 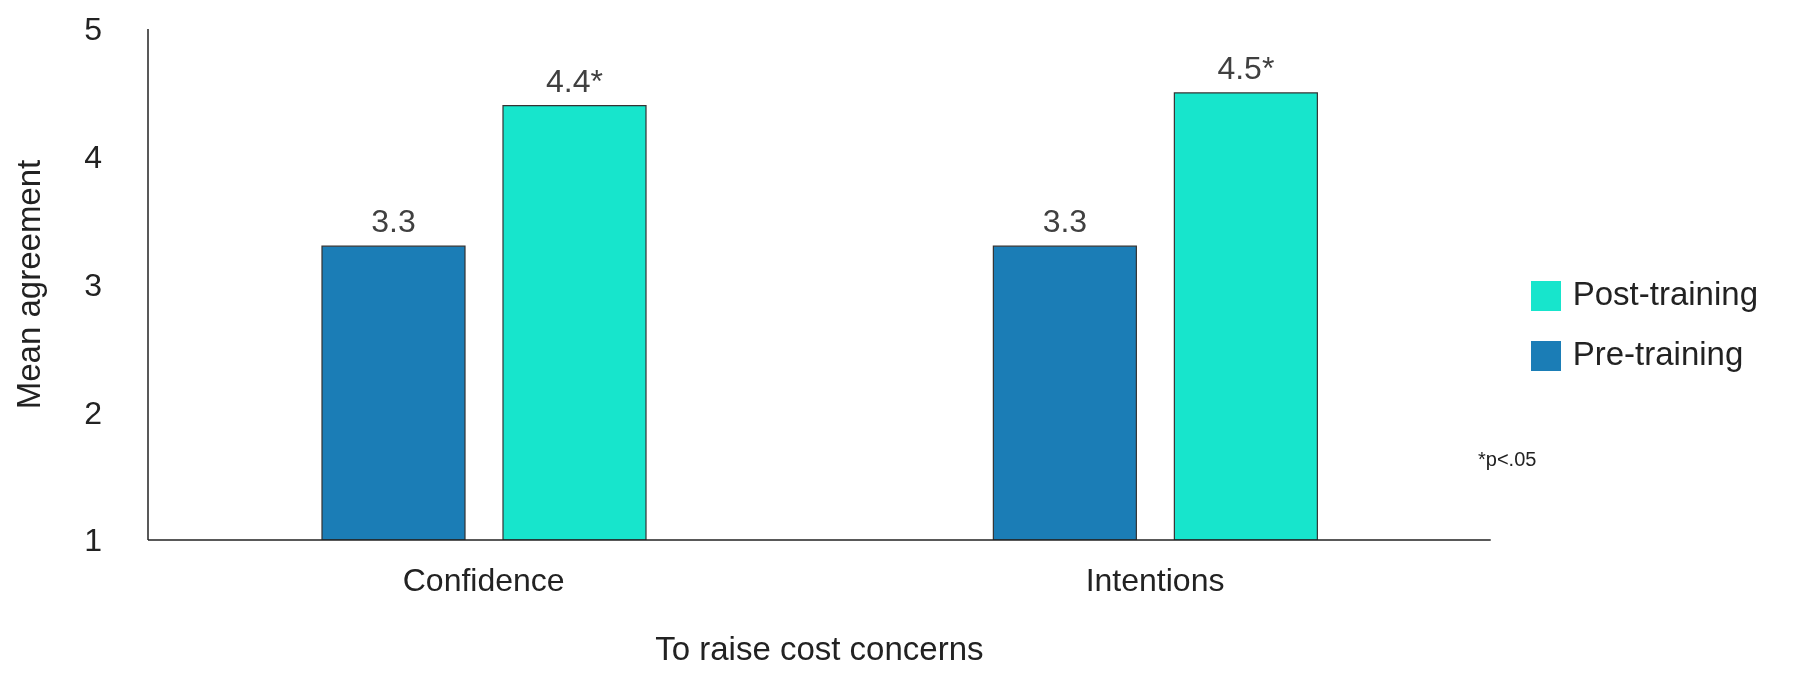 What do you see at coordinates (483, 579) in the screenshot?
I see `x-tick-label: Confidence` at bounding box center [483, 579].